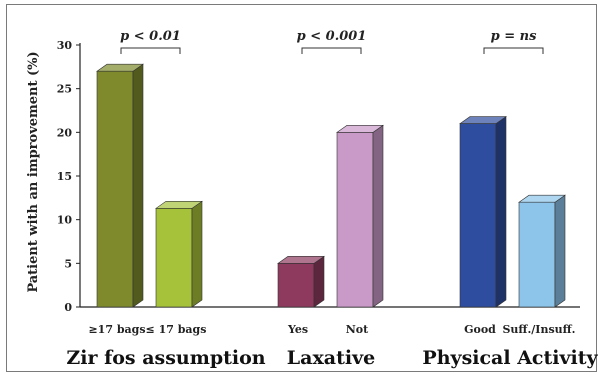  What do you see at coordinates (65, 132) in the screenshot?
I see `y-tick-label: 20` at bounding box center [65, 132].